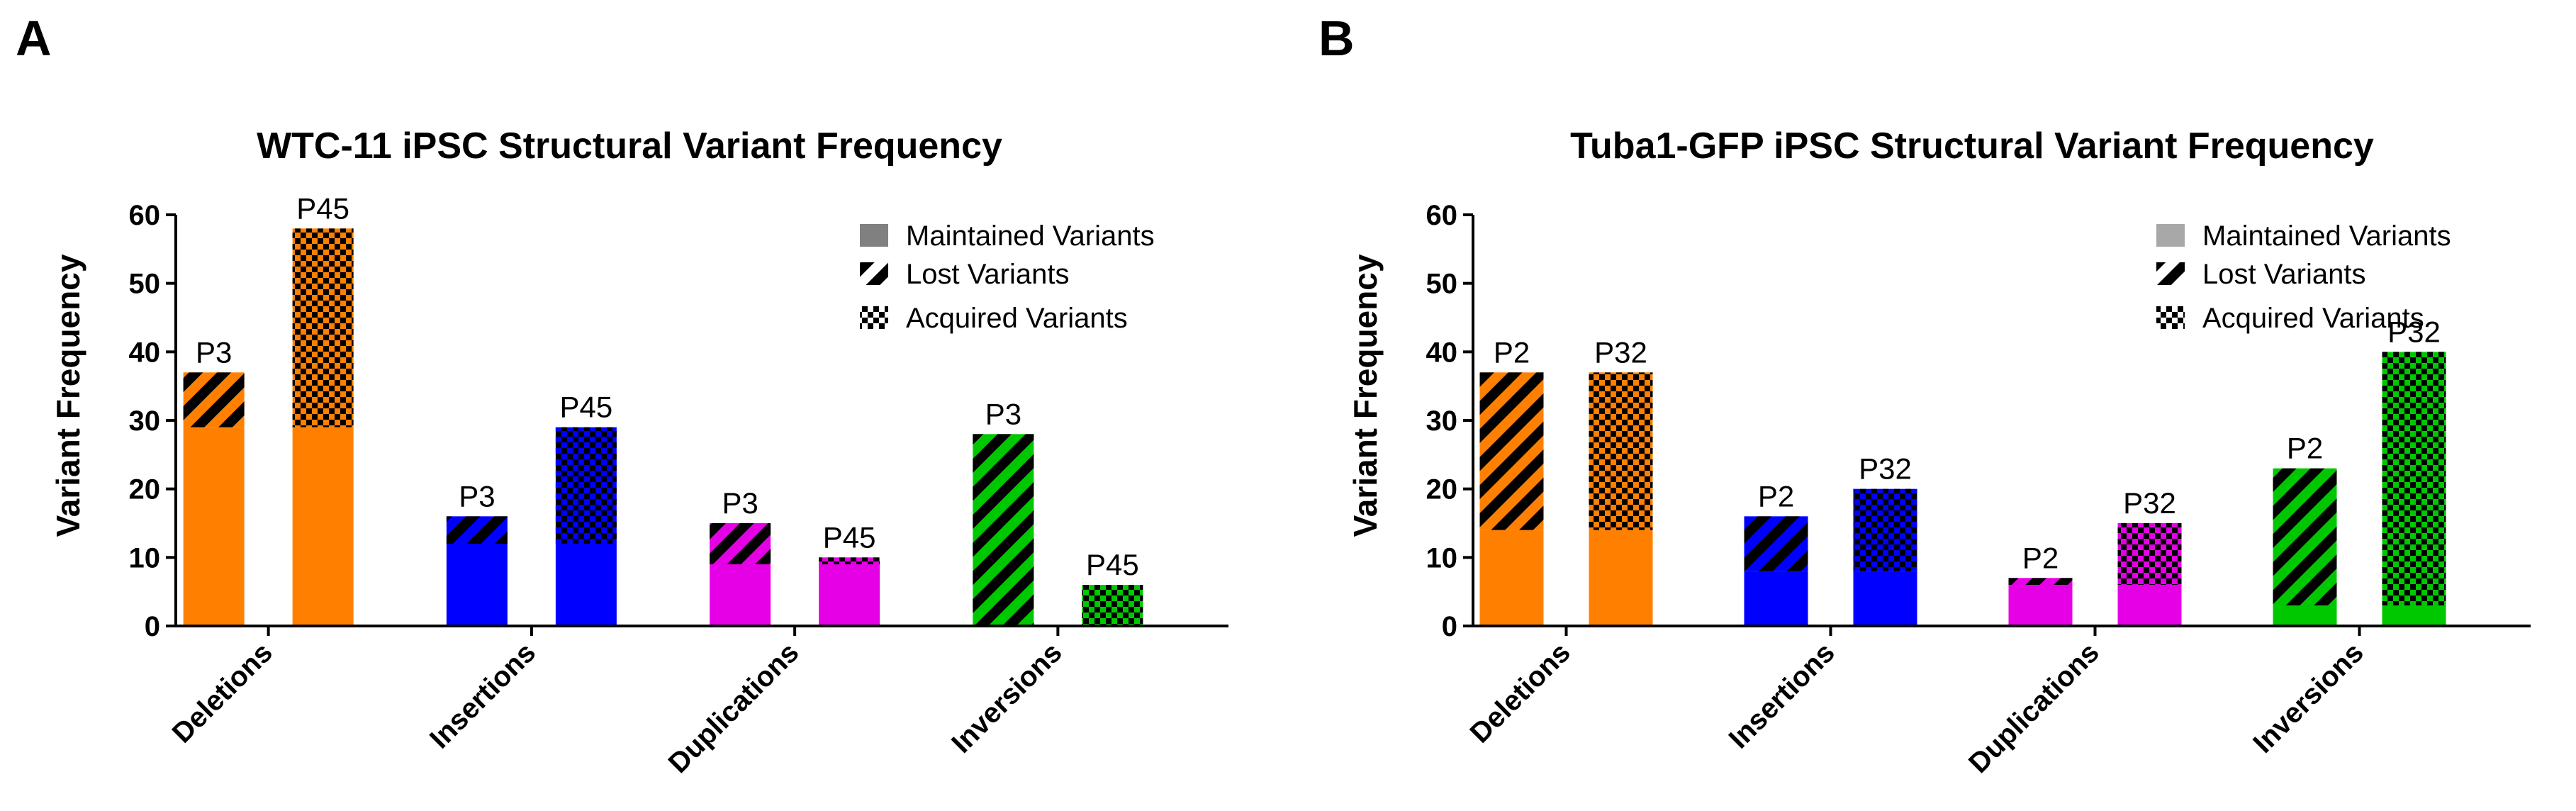  I want to click on chart-title: WTC-11 iPSC Structural Variant Frequency, so click(629, 146).